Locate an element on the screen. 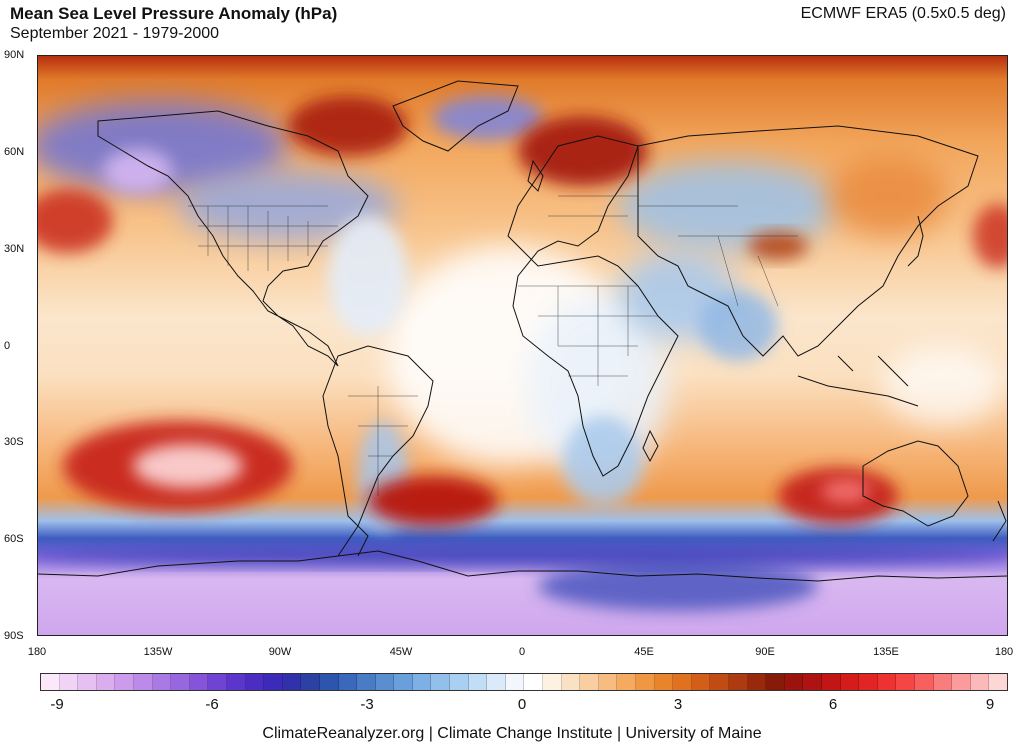 Image resolution: width=1024 pixels, height=750 pixels. coast-south-america is located at coordinates (378, 436).